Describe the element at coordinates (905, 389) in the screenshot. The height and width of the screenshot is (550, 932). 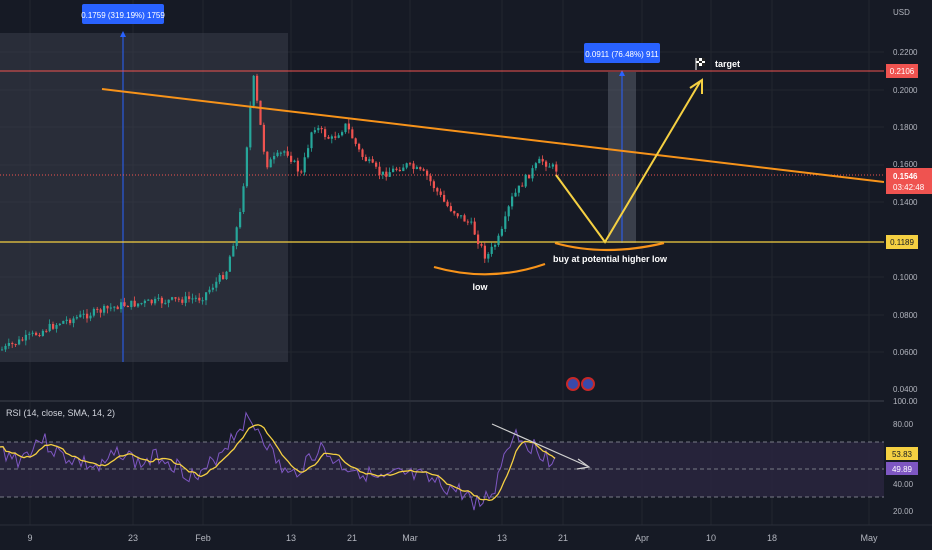
I see `price-tick-label: 0.0400` at that location.